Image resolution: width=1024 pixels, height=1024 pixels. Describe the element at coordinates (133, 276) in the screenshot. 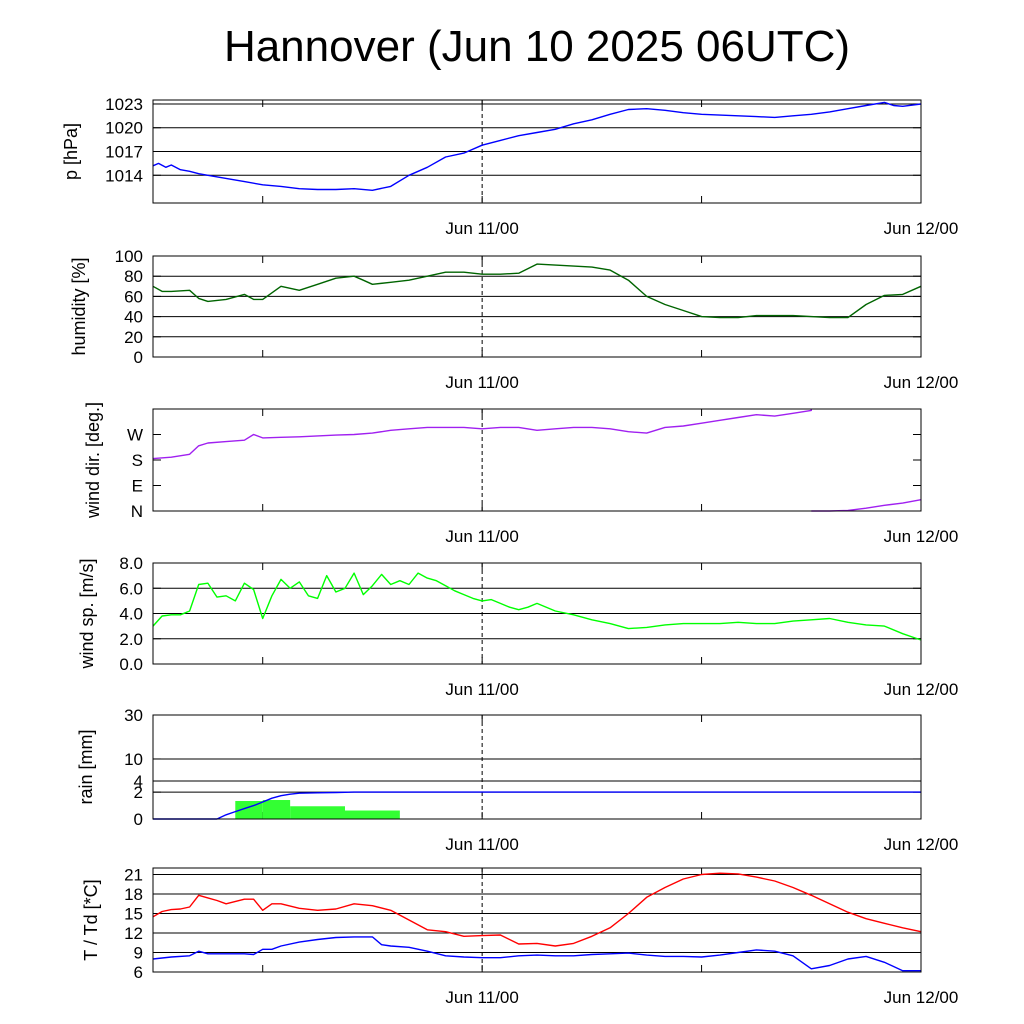

I see `y-tick-label: 80` at that location.